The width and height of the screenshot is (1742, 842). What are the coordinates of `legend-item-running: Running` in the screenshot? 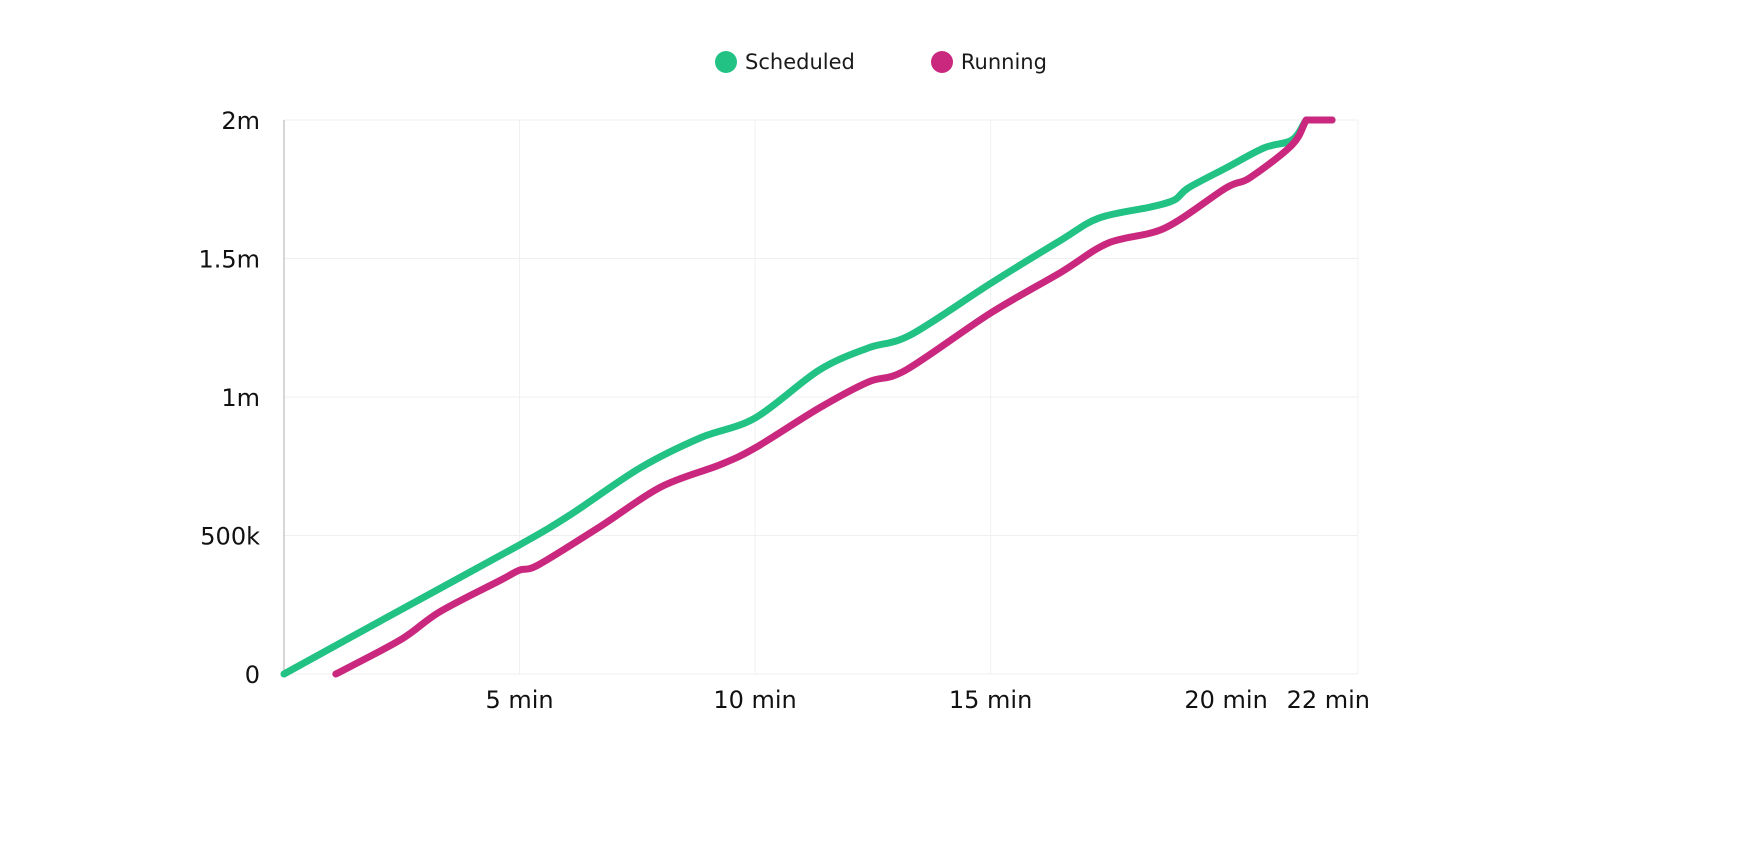 It's located at (979, 62).